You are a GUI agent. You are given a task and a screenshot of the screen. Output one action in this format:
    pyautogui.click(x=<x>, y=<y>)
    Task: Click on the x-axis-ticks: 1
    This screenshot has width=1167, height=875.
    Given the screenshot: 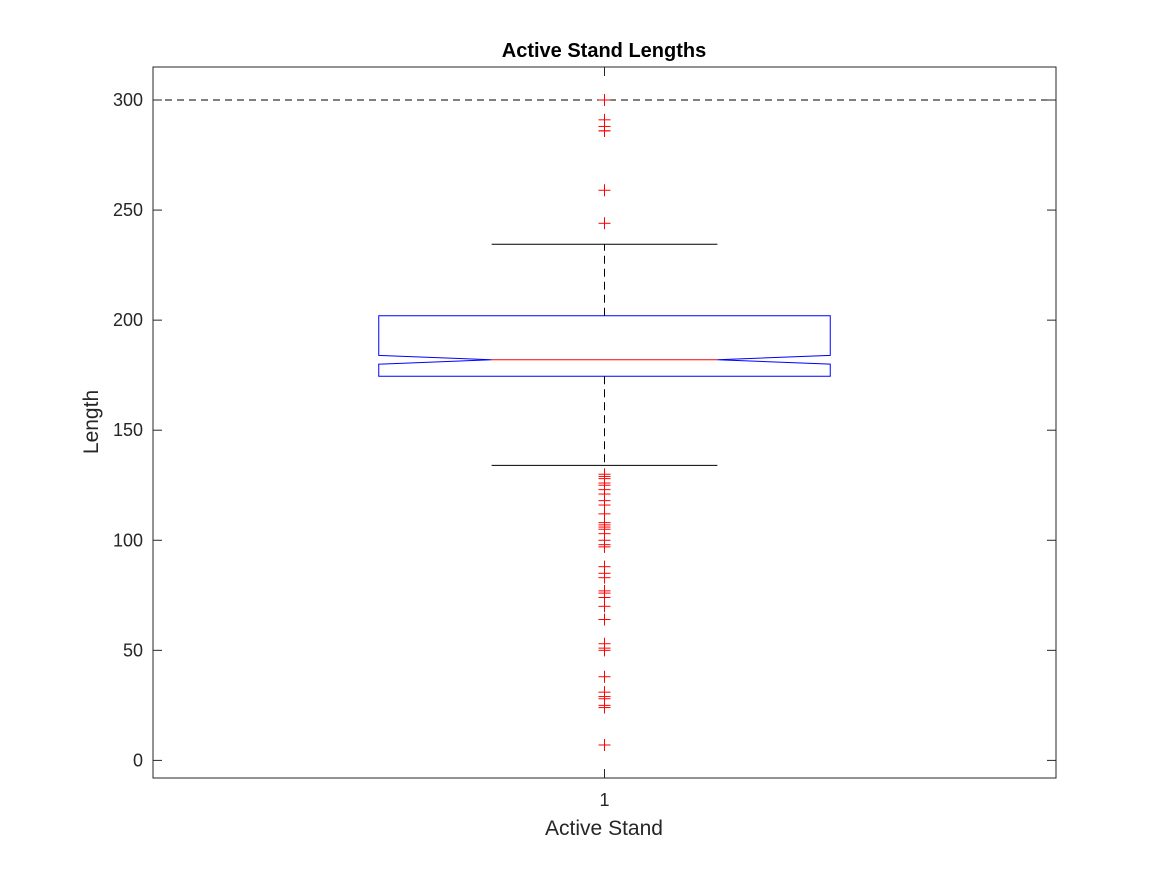 What is the action you would take?
    pyautogui.click(x=604, y=438)
    